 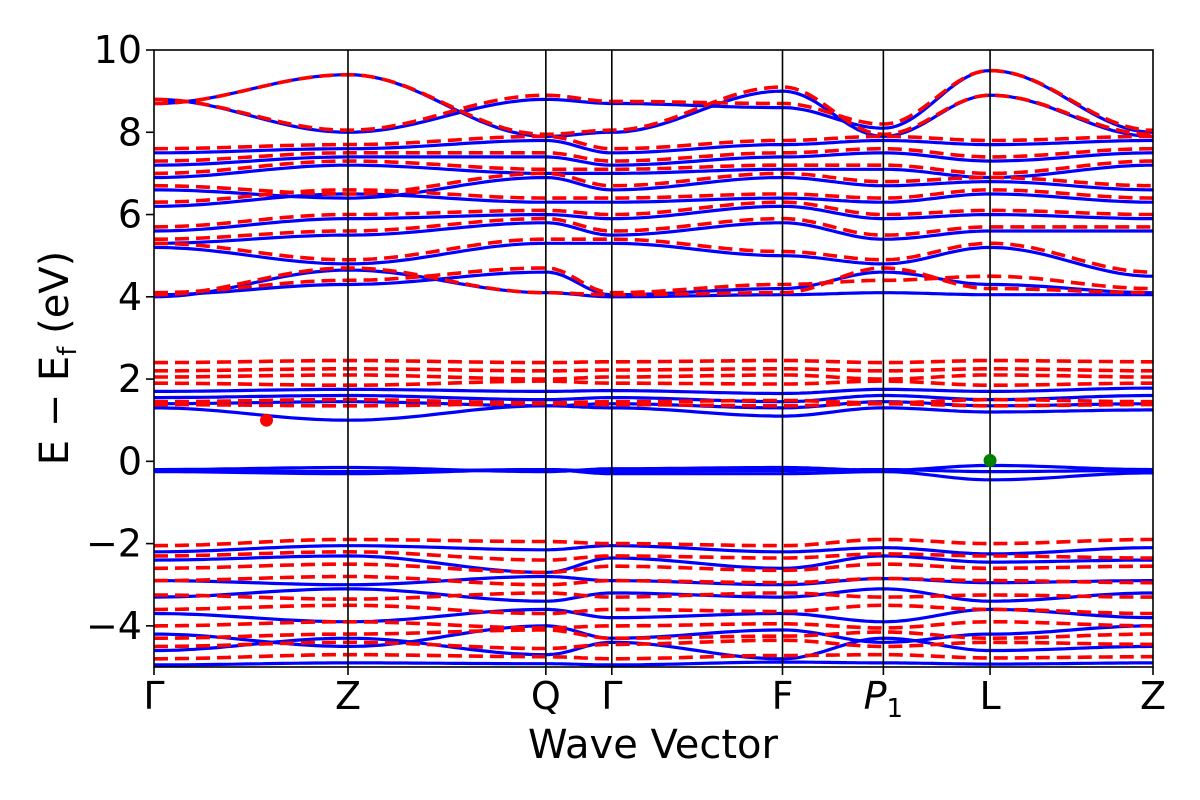 What do you see at coordinates (153, 696) in the screenshot?
I see `x-tick-label-1: Γ` at bounding box center [153, 696].